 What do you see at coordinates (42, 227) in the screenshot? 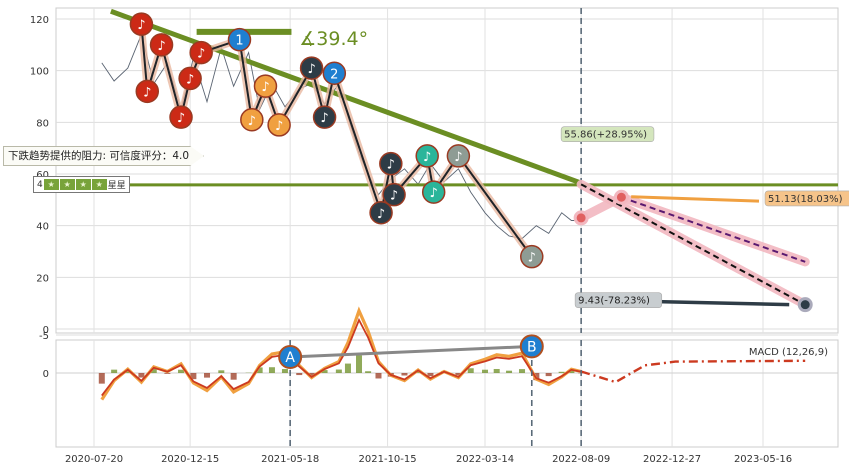
I see `price-y-tick-label: 40` at bounding box center [42, 227].